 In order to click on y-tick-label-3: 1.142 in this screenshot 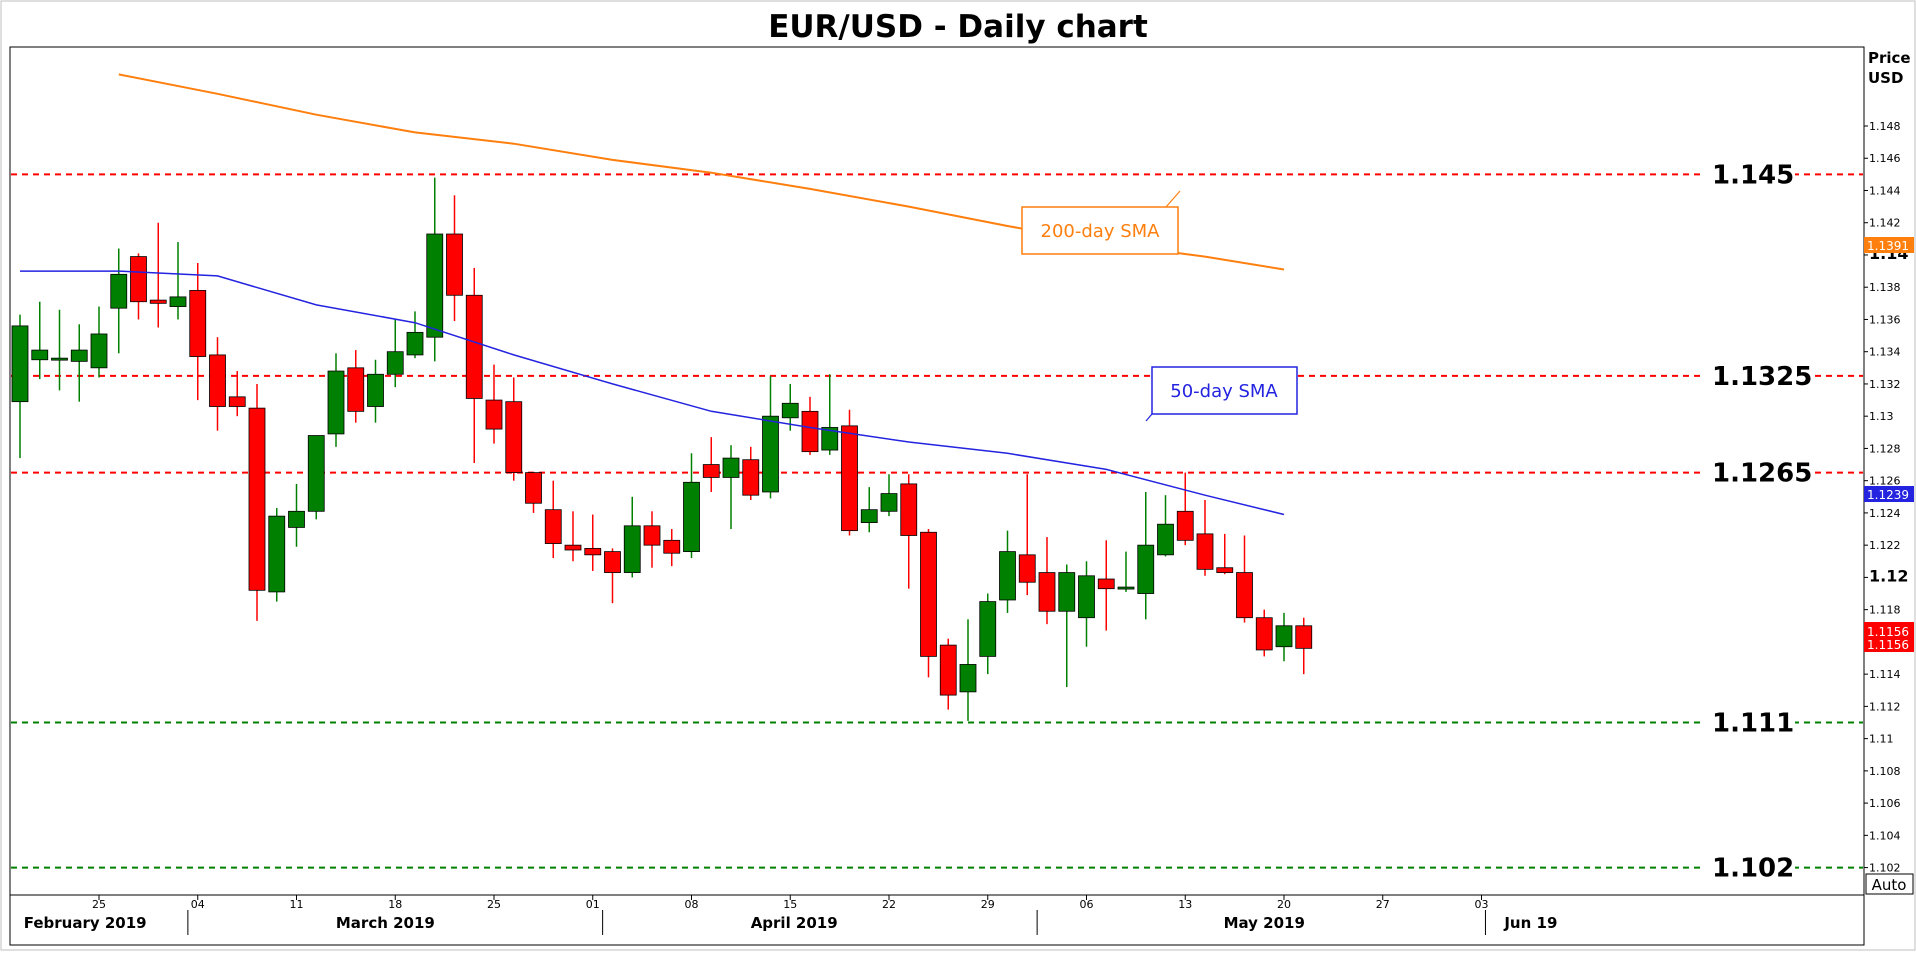, I will do `click(1885, 223)`.